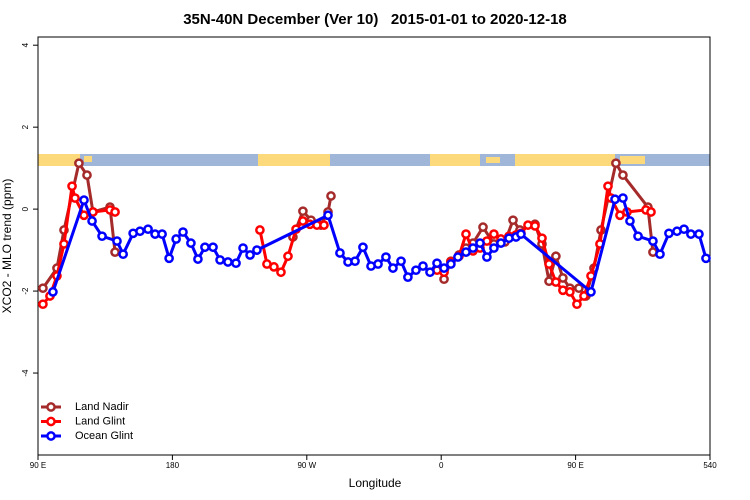 This screenshot has width=750, height=500. What do you see at coordinates (375, 483) in the screenshot?
I see `x-axis-label: Longitude` at bounding box center [375, 483].